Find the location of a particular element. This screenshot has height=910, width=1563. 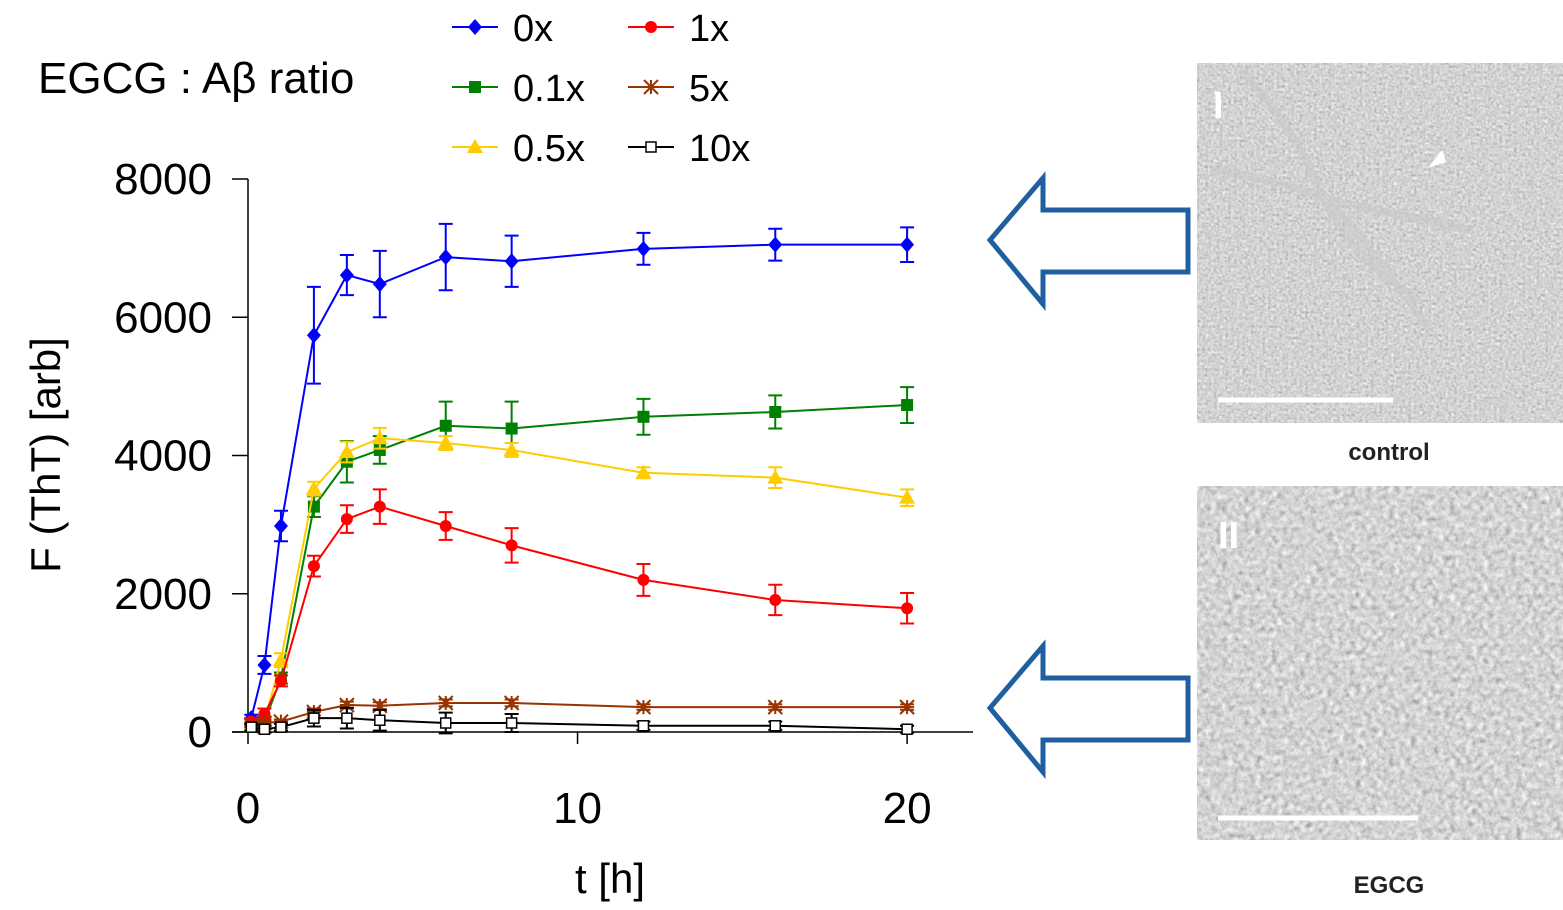

micrograph: I control is located at coordinates (1380, 264).